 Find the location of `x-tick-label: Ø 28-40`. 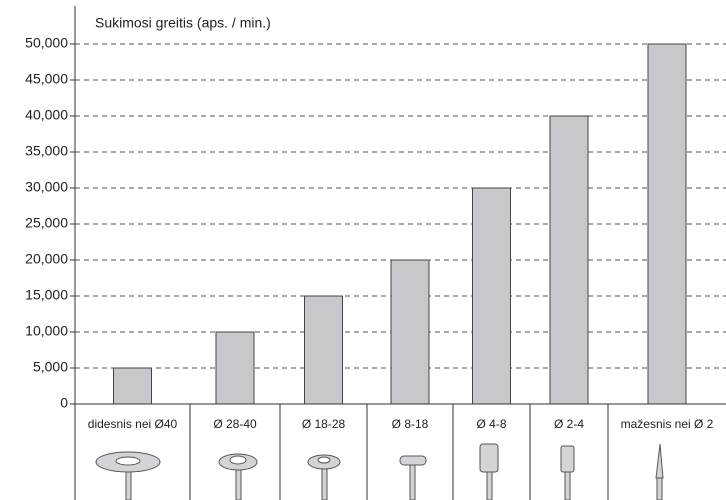

x-tick-label: Ø 28-40 is located at coordinates (235, 424).